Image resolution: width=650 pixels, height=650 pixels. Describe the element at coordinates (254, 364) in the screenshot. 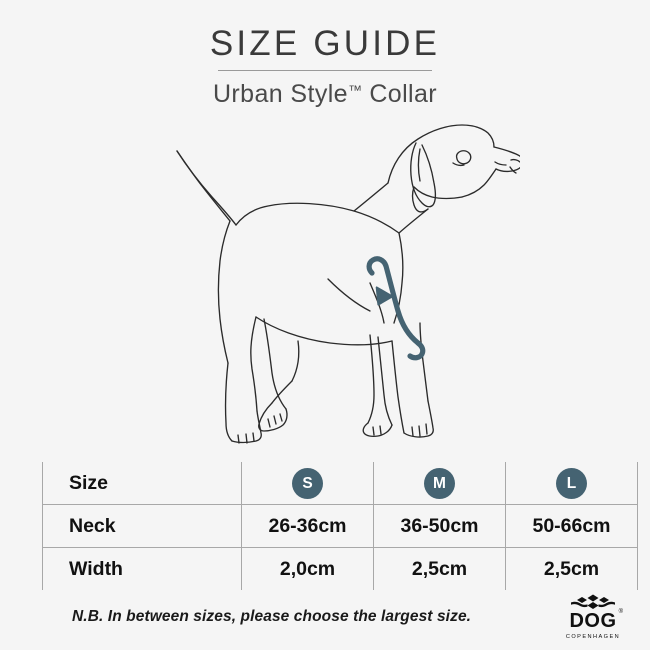

I see `dog-hind-leg-far-front` at that location.